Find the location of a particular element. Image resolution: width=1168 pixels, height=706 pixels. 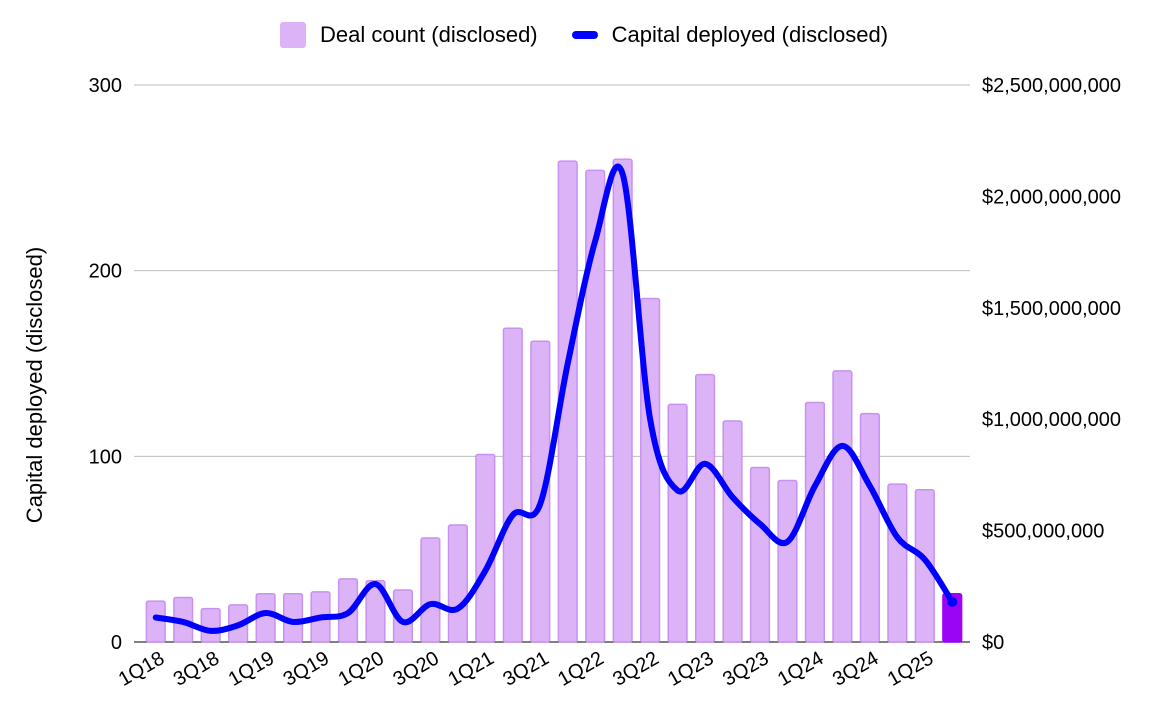

legend-label-capital: Capital deployed (disclosed) is located at coordinates (750, 34).